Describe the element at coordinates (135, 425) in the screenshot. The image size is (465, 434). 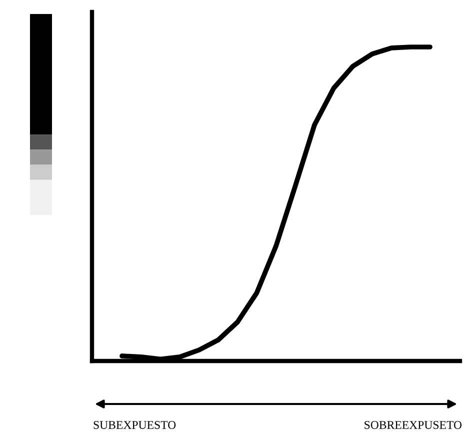
I see `text: SUBEXPUESTO` at that location.